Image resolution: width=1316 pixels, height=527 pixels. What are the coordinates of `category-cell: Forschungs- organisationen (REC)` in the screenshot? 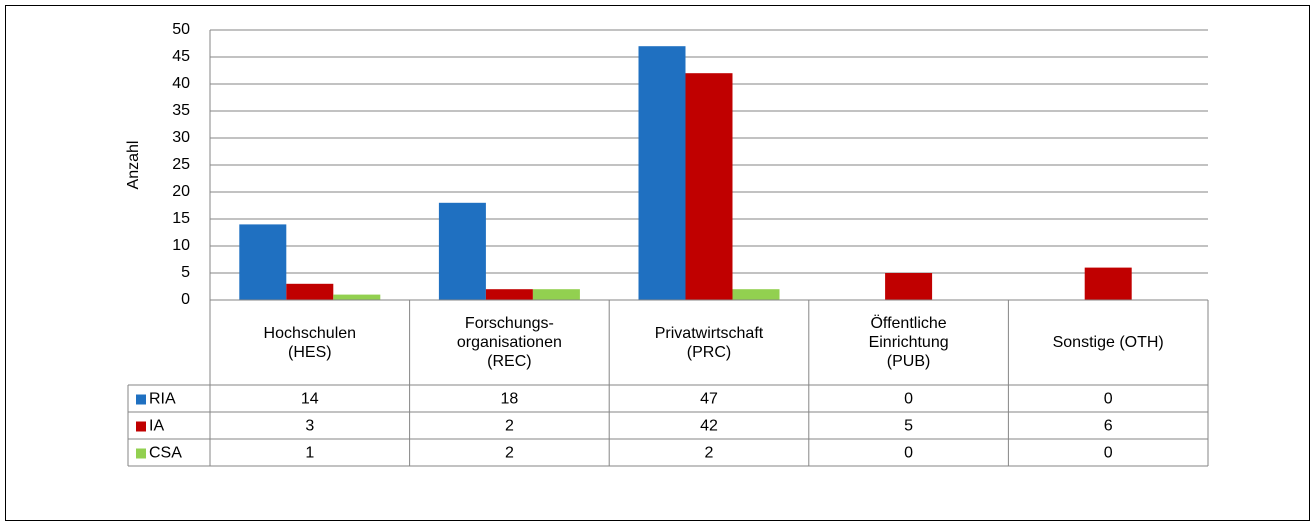 It's located at (509, 342).